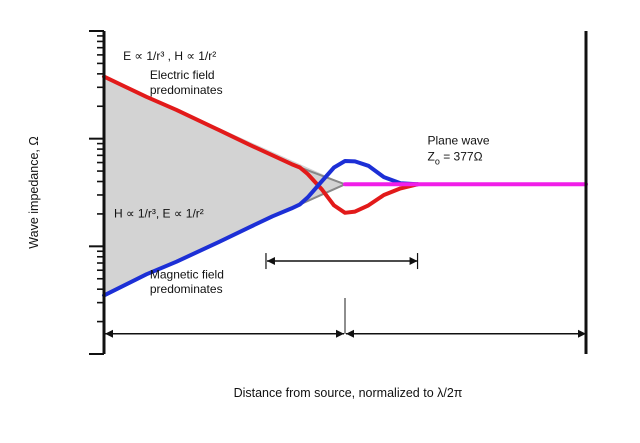 The height and width of the screenshot is (443, 640). What do you see at coordinates (350, 333) in the screenshot?
I see `far-region-arrow-left` at bounding box center [350, 333].